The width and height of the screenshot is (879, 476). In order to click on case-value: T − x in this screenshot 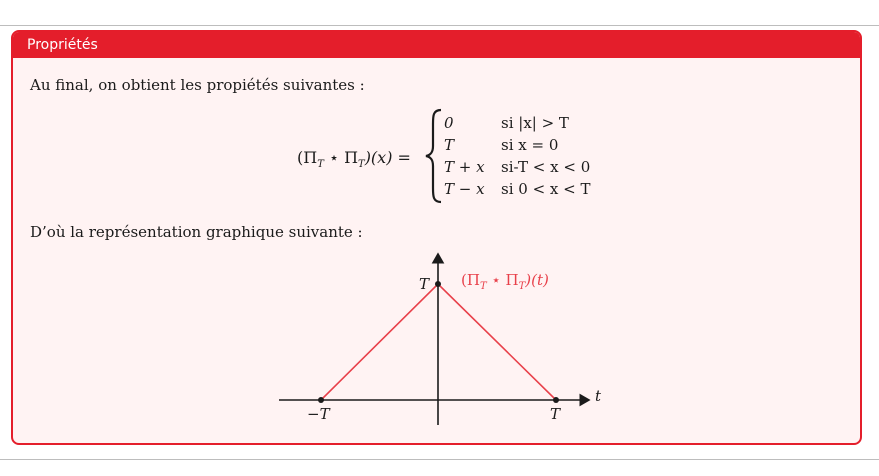, I will do `click(464, 189)`.